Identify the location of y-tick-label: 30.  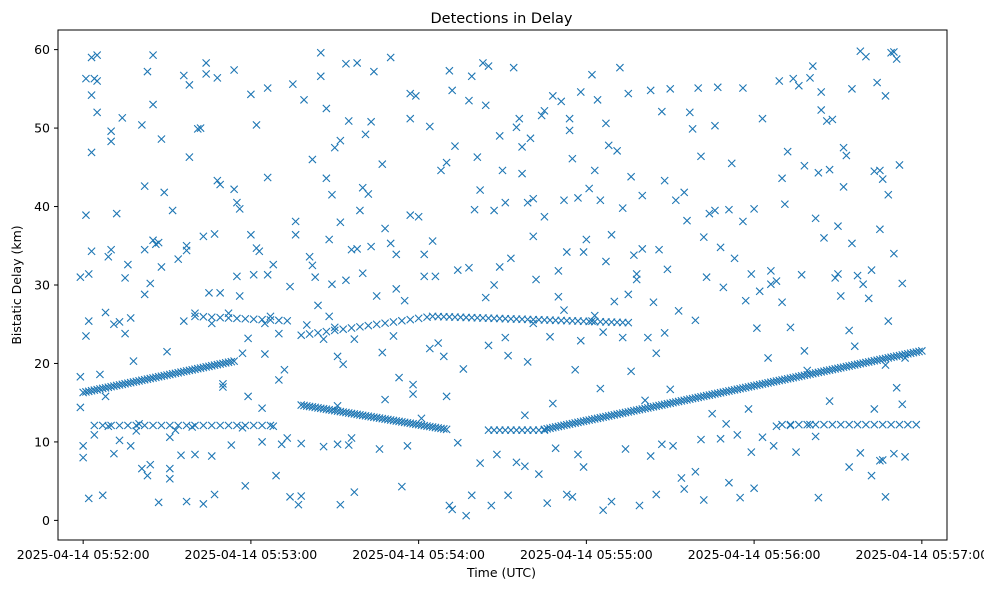
(42, 285).